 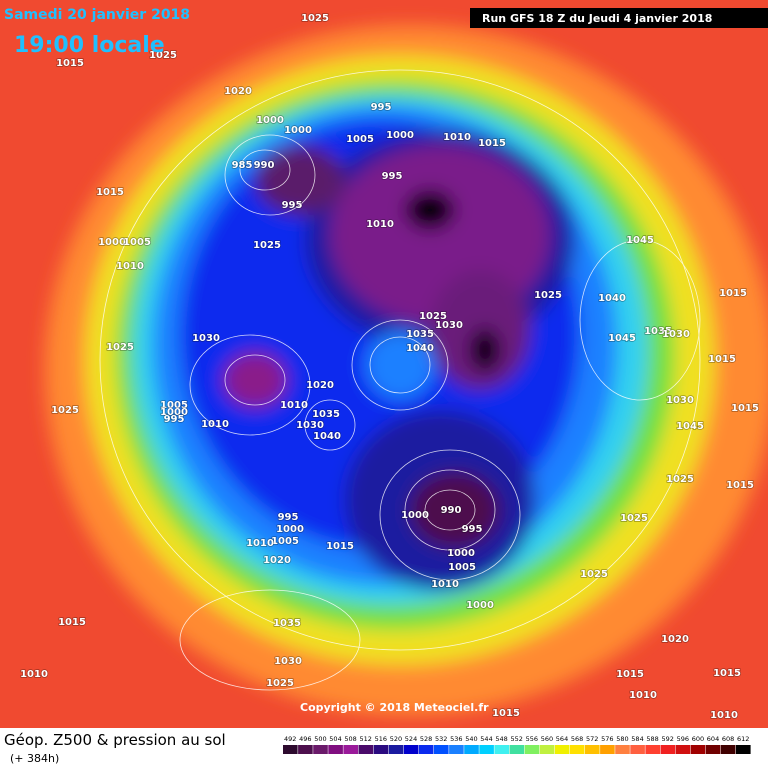 I want to click on colorbar-label: 516, so click(x=381, y=739).